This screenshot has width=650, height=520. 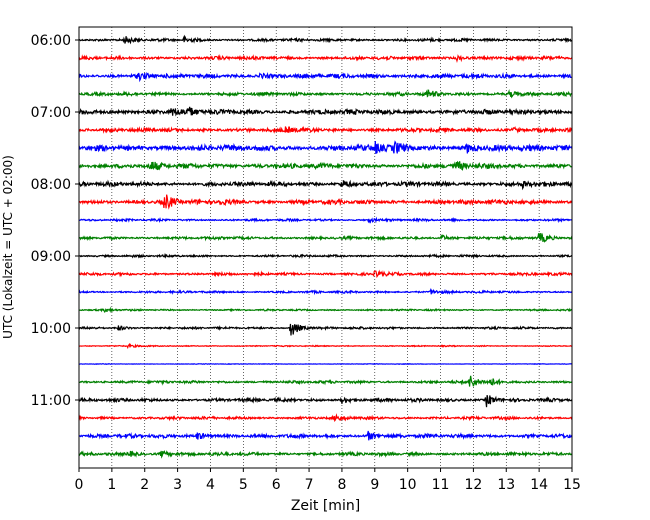 What do you see at coordinates (144, 485) in the screenshot?
I see `x-tick-label: 2` at bounding box center [144, 485].